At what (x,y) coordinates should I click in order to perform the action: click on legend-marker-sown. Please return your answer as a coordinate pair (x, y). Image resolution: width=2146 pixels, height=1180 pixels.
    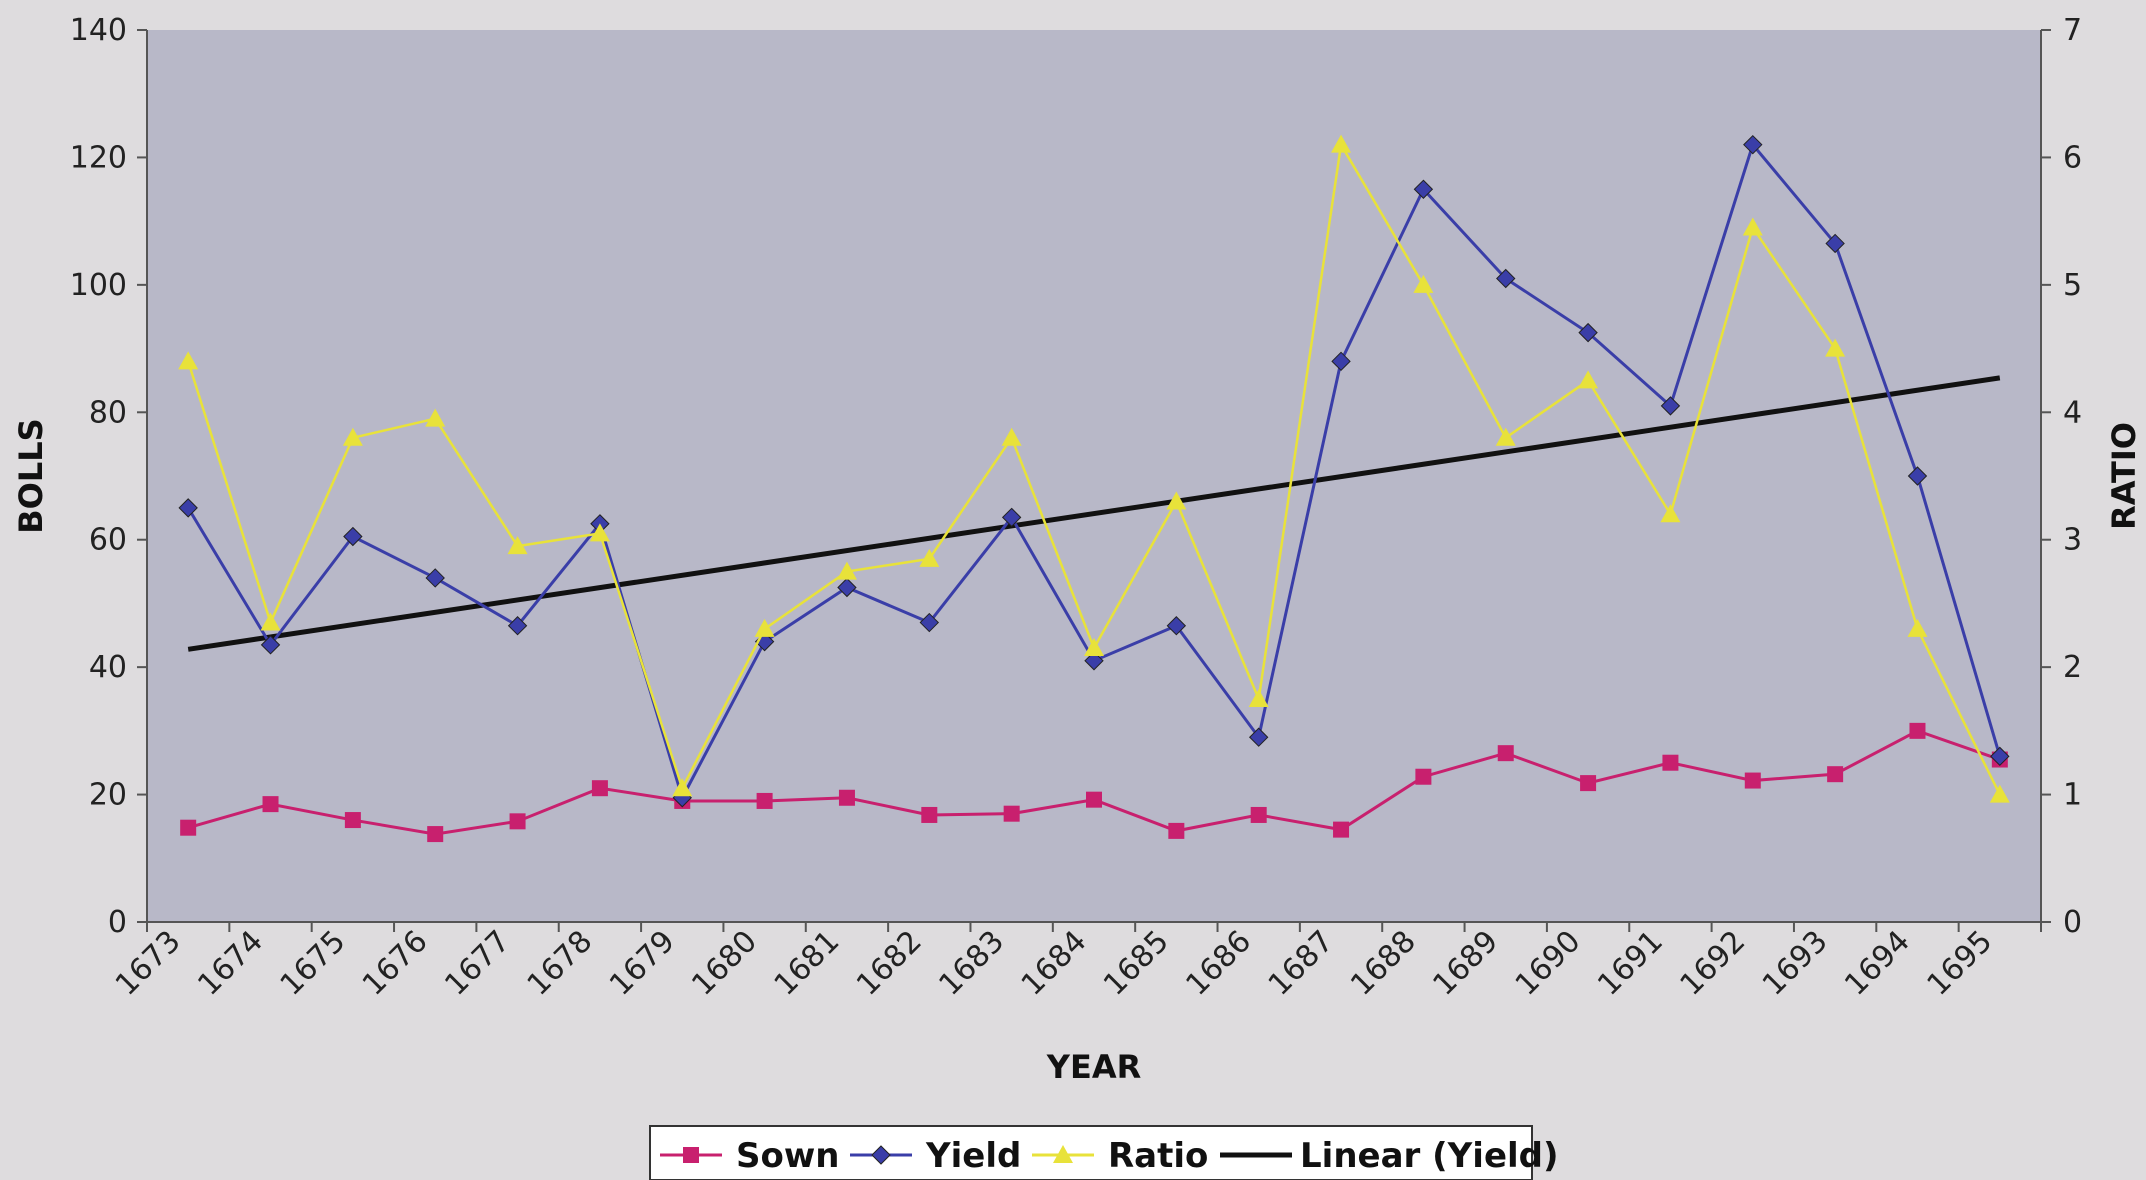
    Looking at the image, I should click on (691, 1155).